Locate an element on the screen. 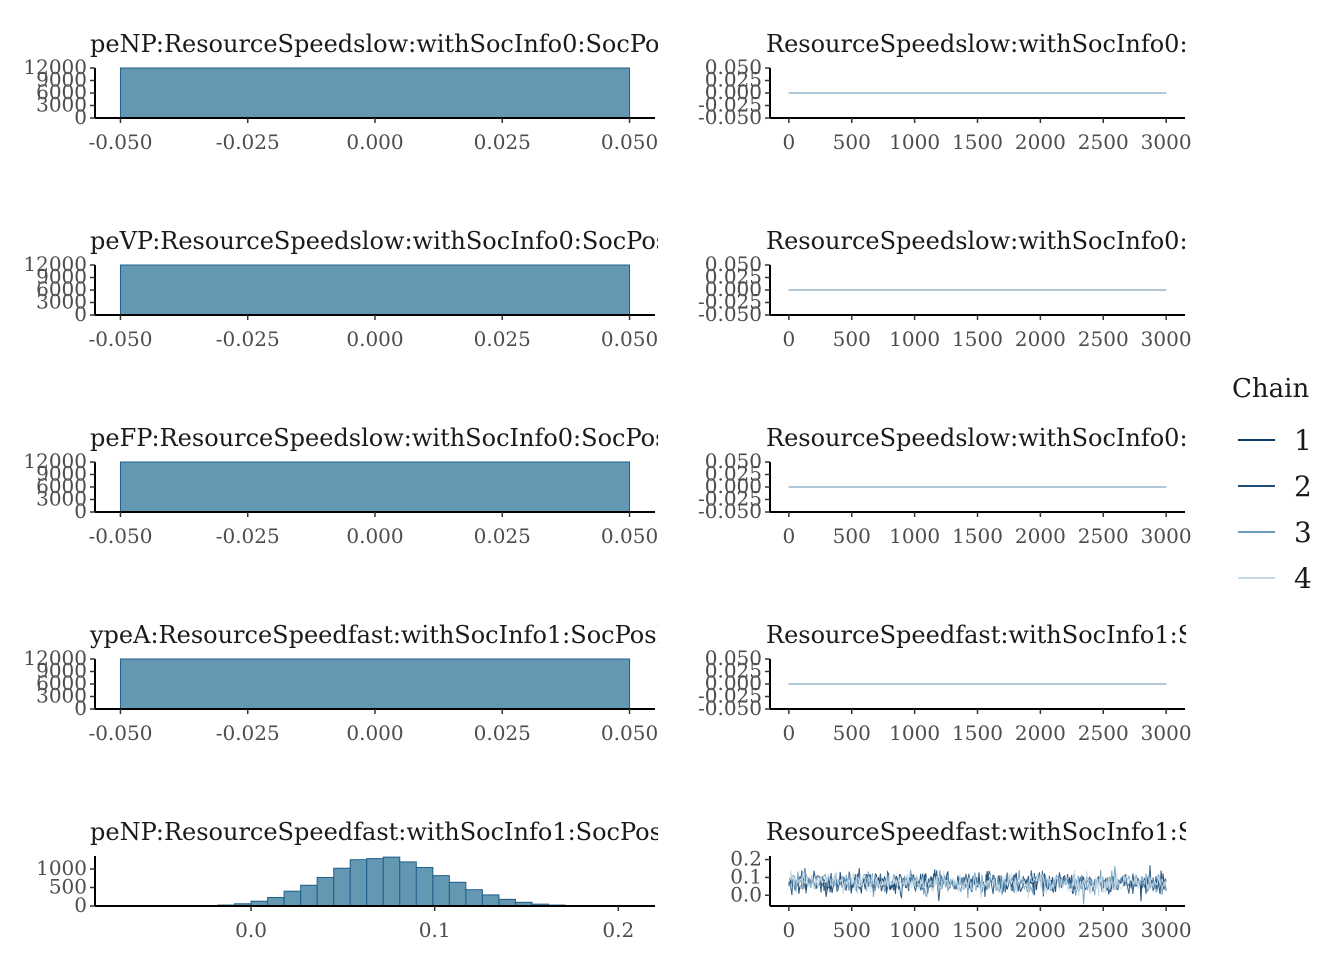 The width and height of the screenshot is (1344, 964). x-tick-label: 0.2 is located at coordinates (618, 930).